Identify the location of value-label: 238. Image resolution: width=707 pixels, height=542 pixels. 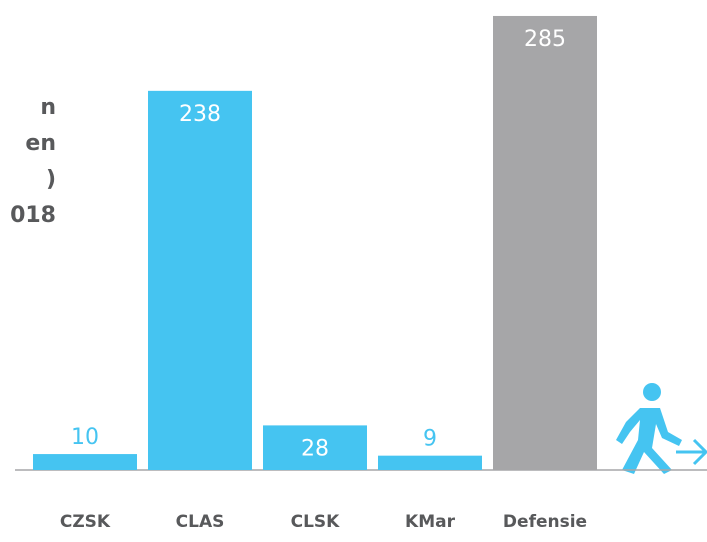
(200, 114).